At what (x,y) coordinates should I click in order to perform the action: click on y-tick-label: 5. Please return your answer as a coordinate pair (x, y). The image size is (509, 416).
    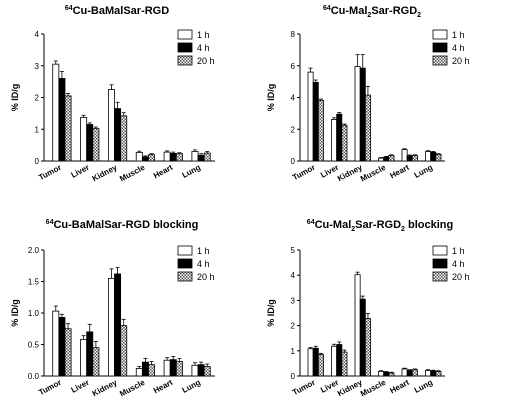
    Looking at the image, I should click on (293, 250).